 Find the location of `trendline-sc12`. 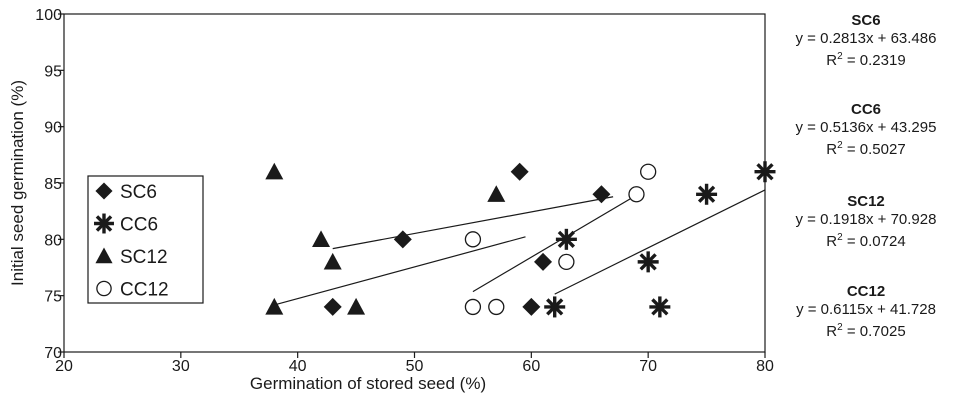

trendline-sc12 is located at coordinates (473, 223).